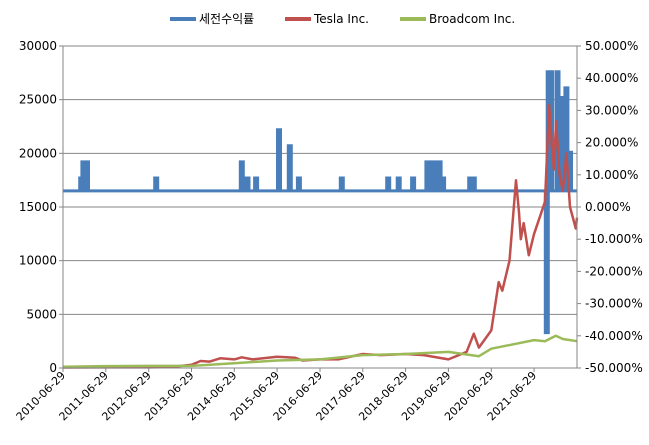  Describe the element at coordinates (53, 368) in the screenshot. I see `y-left-tick-label: 0` at that location.